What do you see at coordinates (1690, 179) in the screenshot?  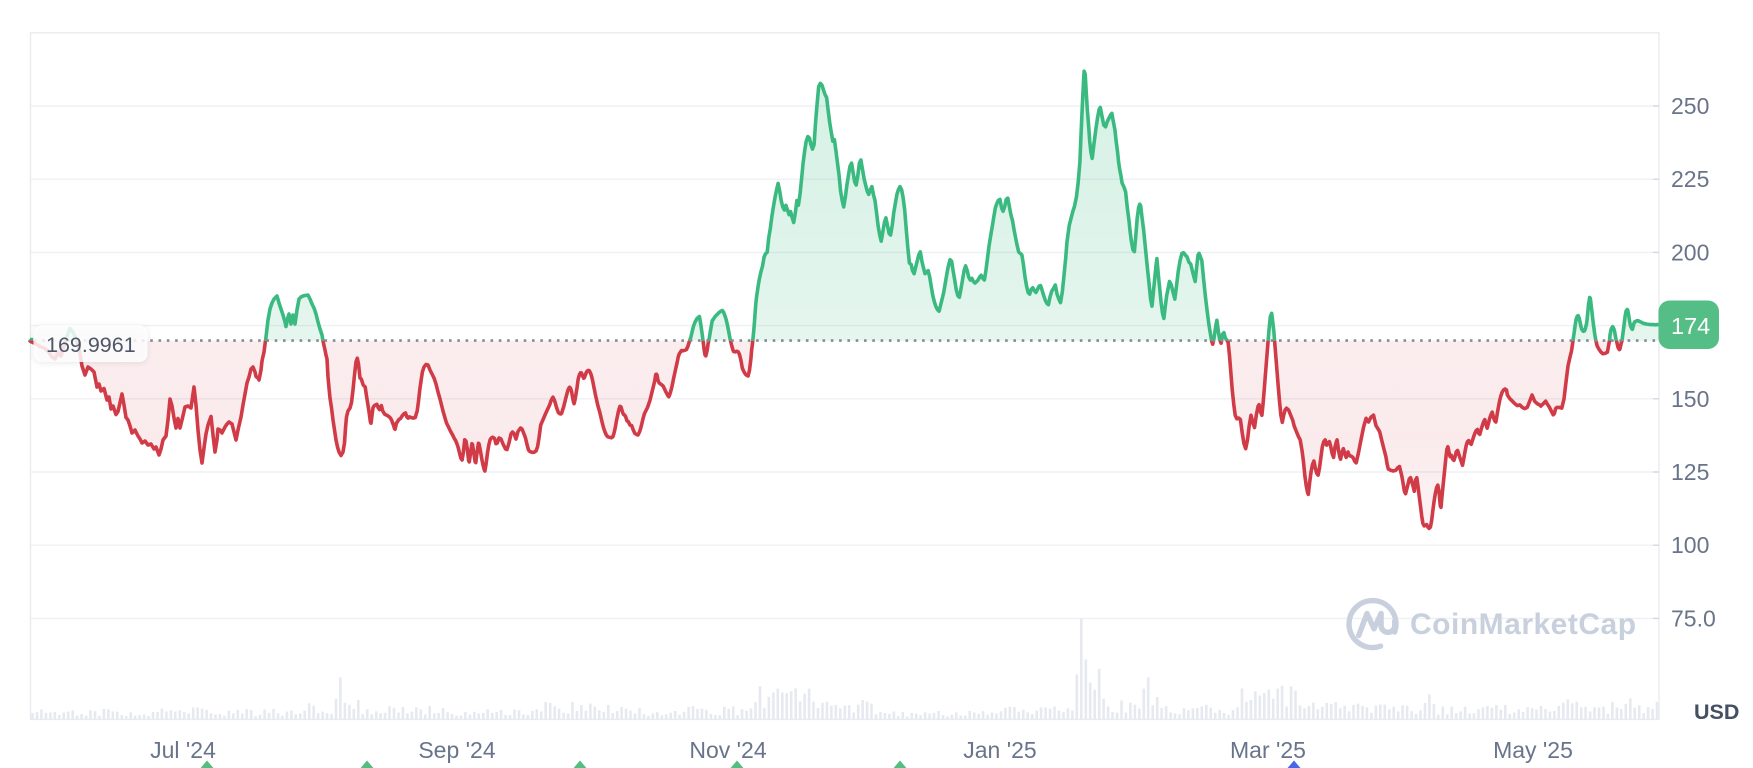 I see `svg-text: 225` at bounding box center [1690, 179].